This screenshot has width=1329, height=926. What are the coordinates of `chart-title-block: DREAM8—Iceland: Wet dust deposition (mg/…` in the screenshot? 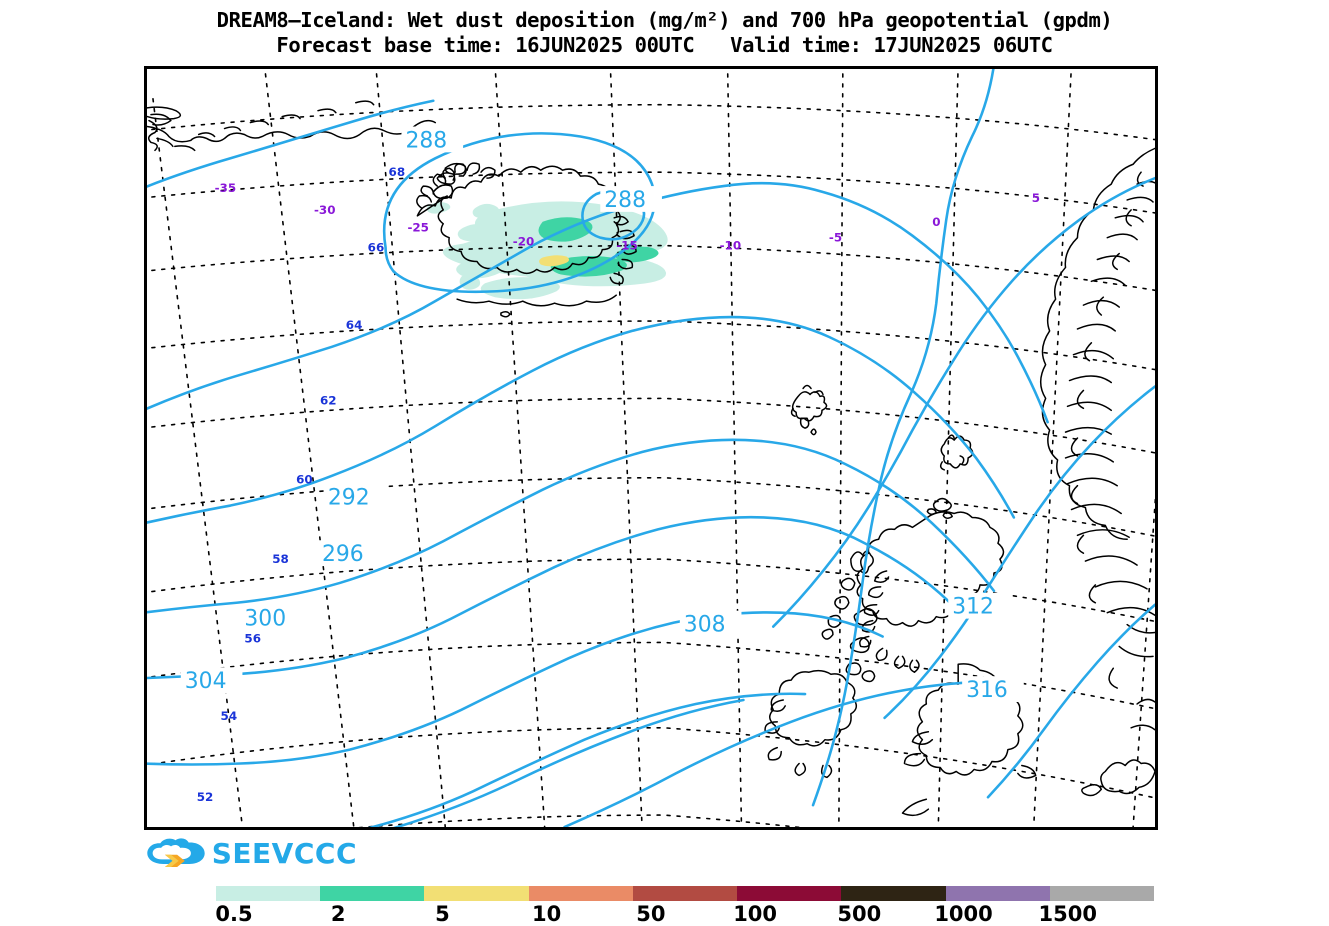 It's located at (664, 33).